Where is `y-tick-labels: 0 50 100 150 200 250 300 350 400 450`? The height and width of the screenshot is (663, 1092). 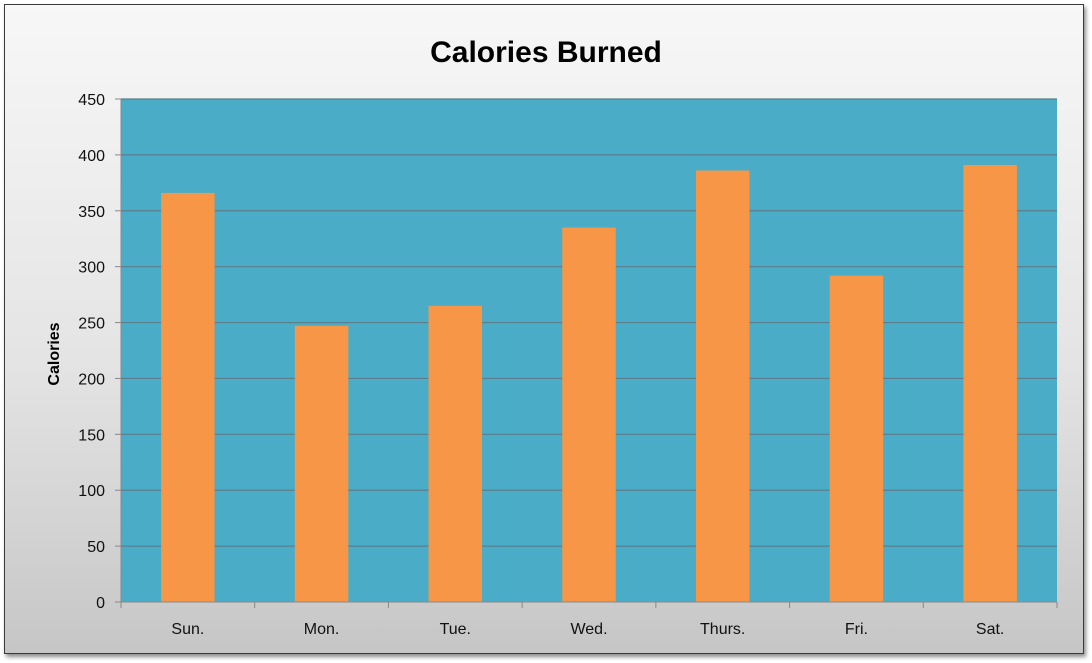
y-tick-labels: 0 50 100 150 200 250 300 350 400 450 is located at coordinates (91, 352).